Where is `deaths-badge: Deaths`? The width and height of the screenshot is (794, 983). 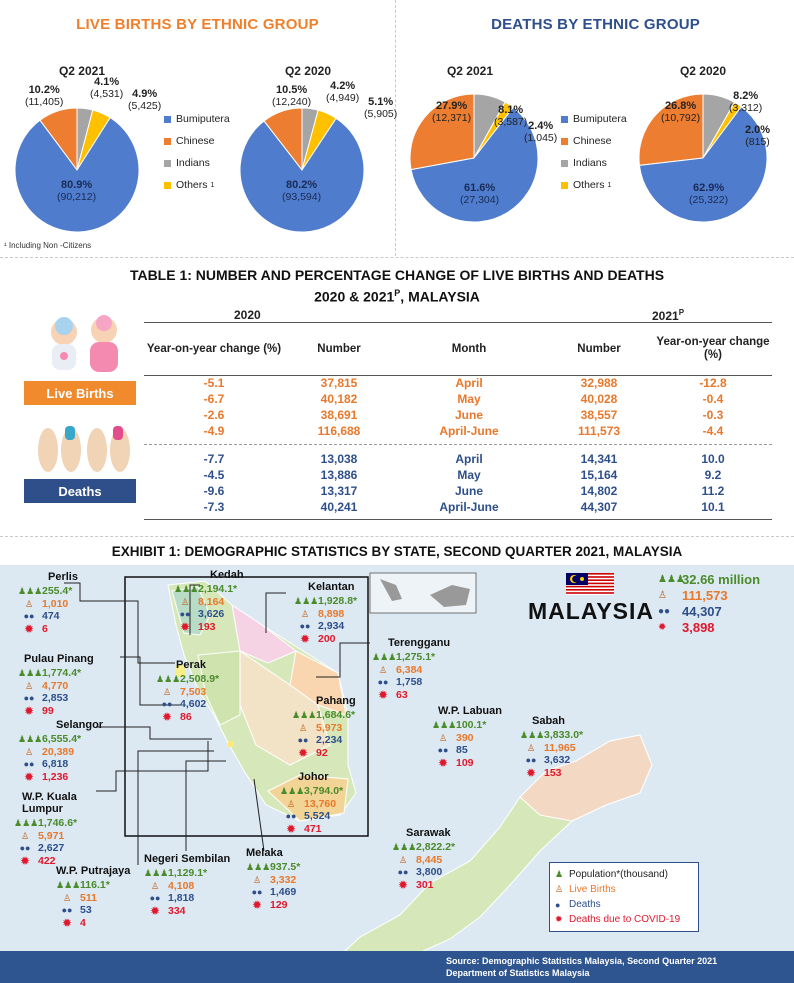 deaths-badge: Deaths is located at coordinates (80, 491).